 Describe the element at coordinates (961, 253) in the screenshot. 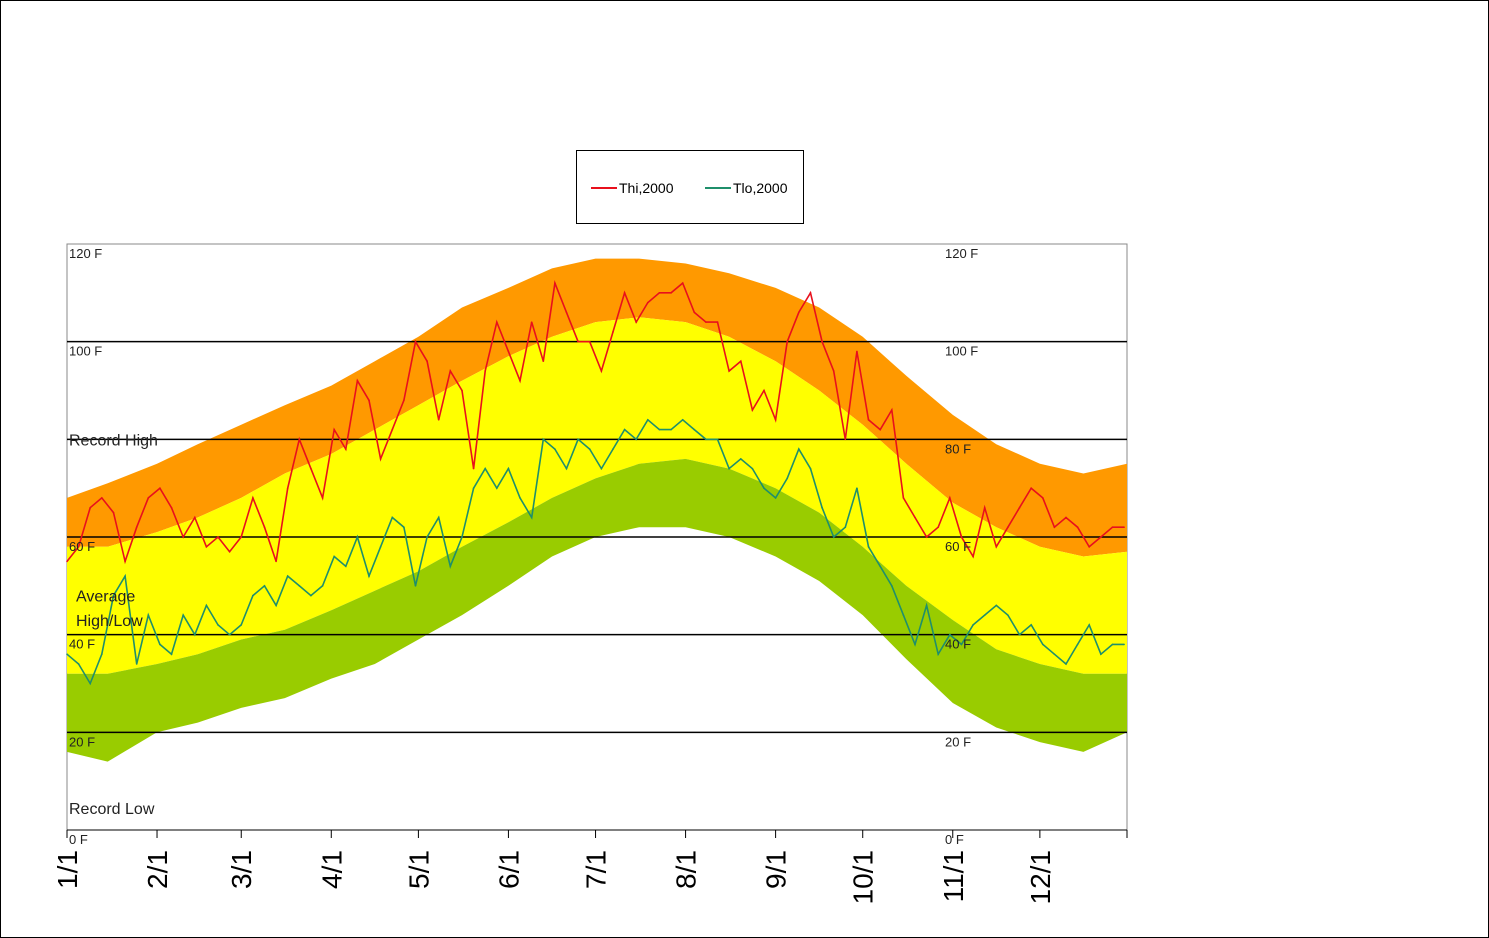

I see `y-tick-right-label: 120 F` at that location.